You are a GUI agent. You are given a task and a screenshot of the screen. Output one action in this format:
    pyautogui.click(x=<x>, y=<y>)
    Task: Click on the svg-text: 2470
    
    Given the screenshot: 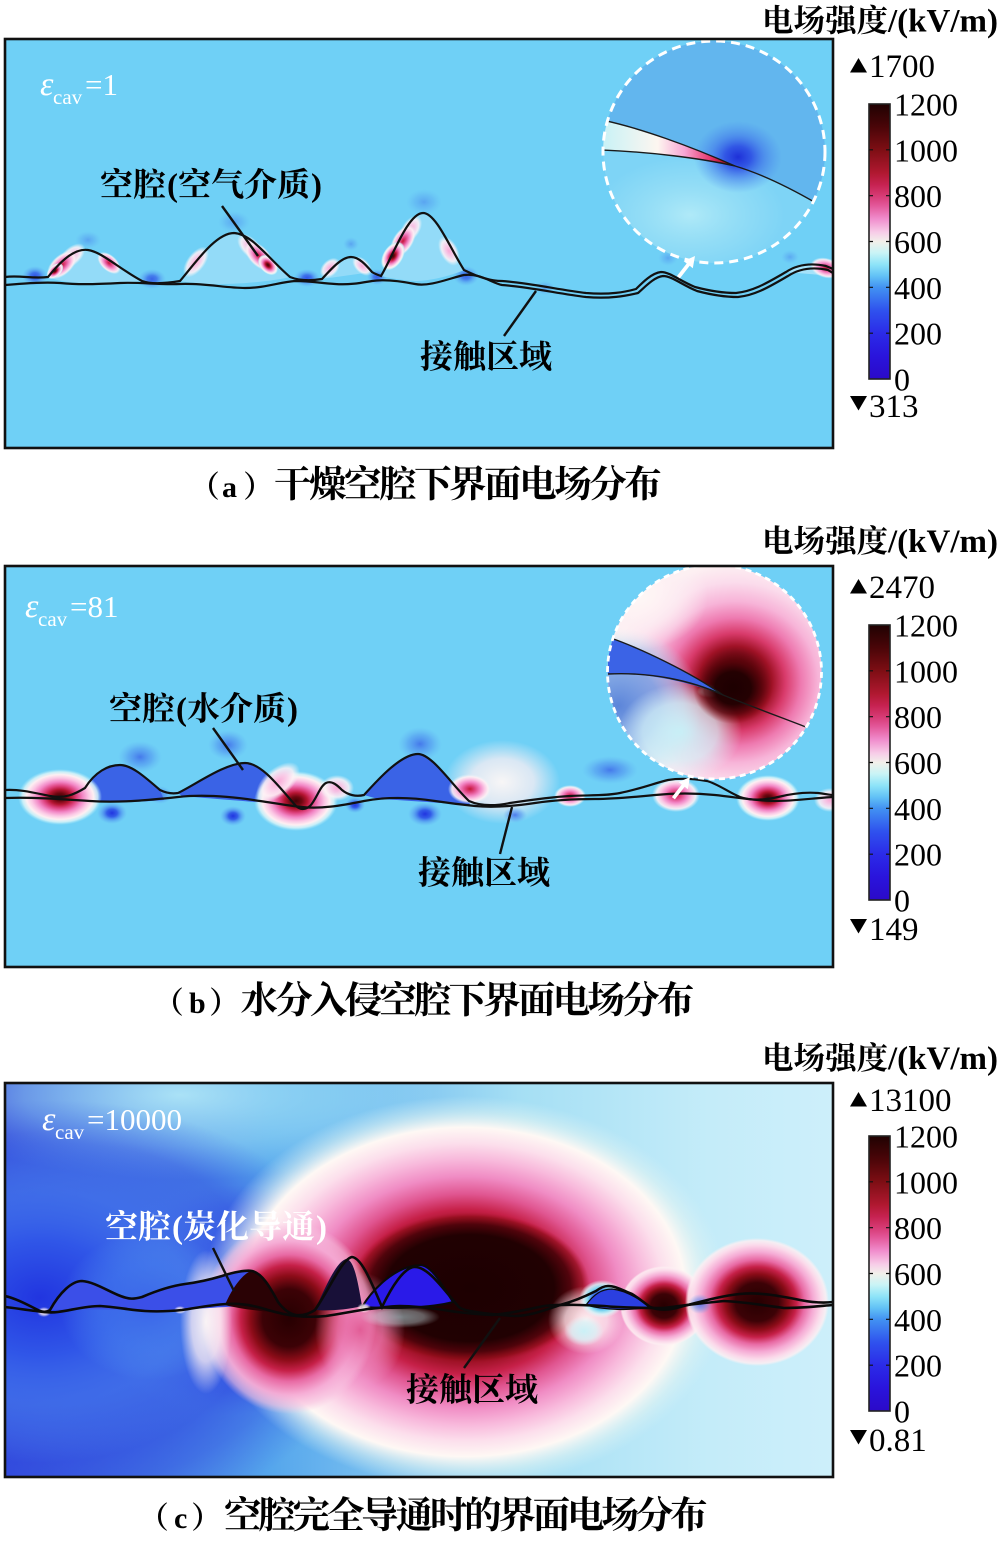 What is the action you would take?
    pyautogui.click(x=902, y=588)
    